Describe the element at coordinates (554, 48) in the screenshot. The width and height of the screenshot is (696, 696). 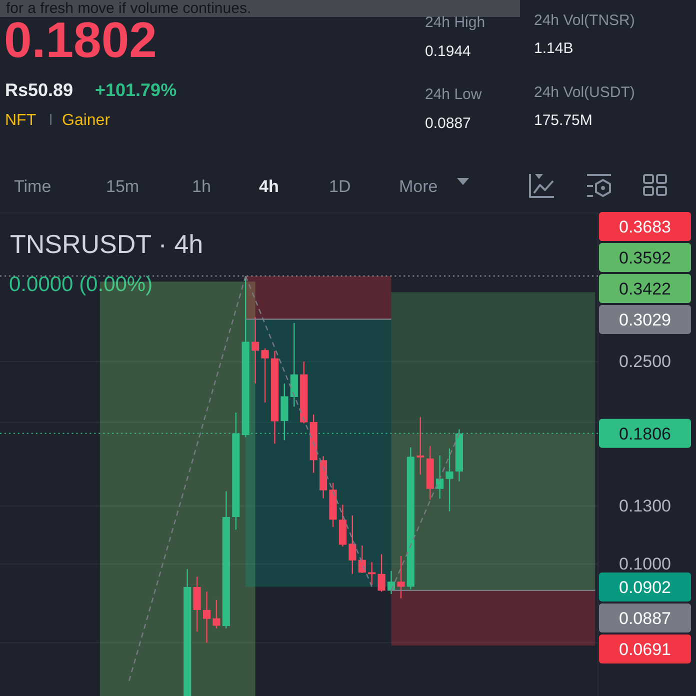
I see `text: 1.14B` at that location.